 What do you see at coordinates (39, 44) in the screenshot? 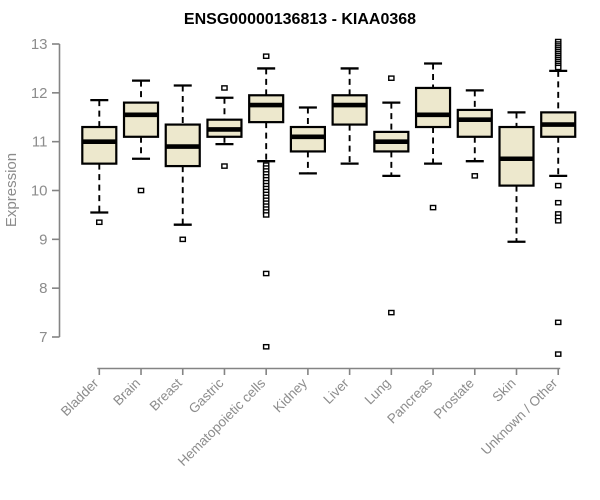
I see `y-tick-label: 13` at bounding box center [39, 44].